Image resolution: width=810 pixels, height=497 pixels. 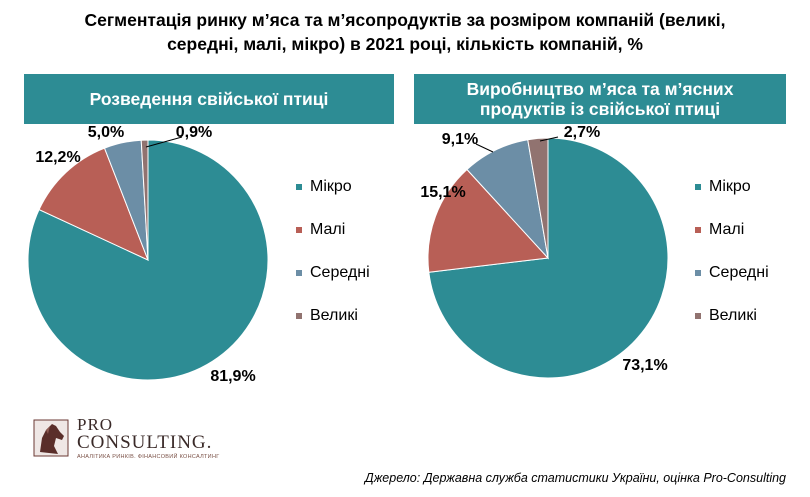 I want to click on pie-2-legend-swatch-micro, so click(x=698, y=187).